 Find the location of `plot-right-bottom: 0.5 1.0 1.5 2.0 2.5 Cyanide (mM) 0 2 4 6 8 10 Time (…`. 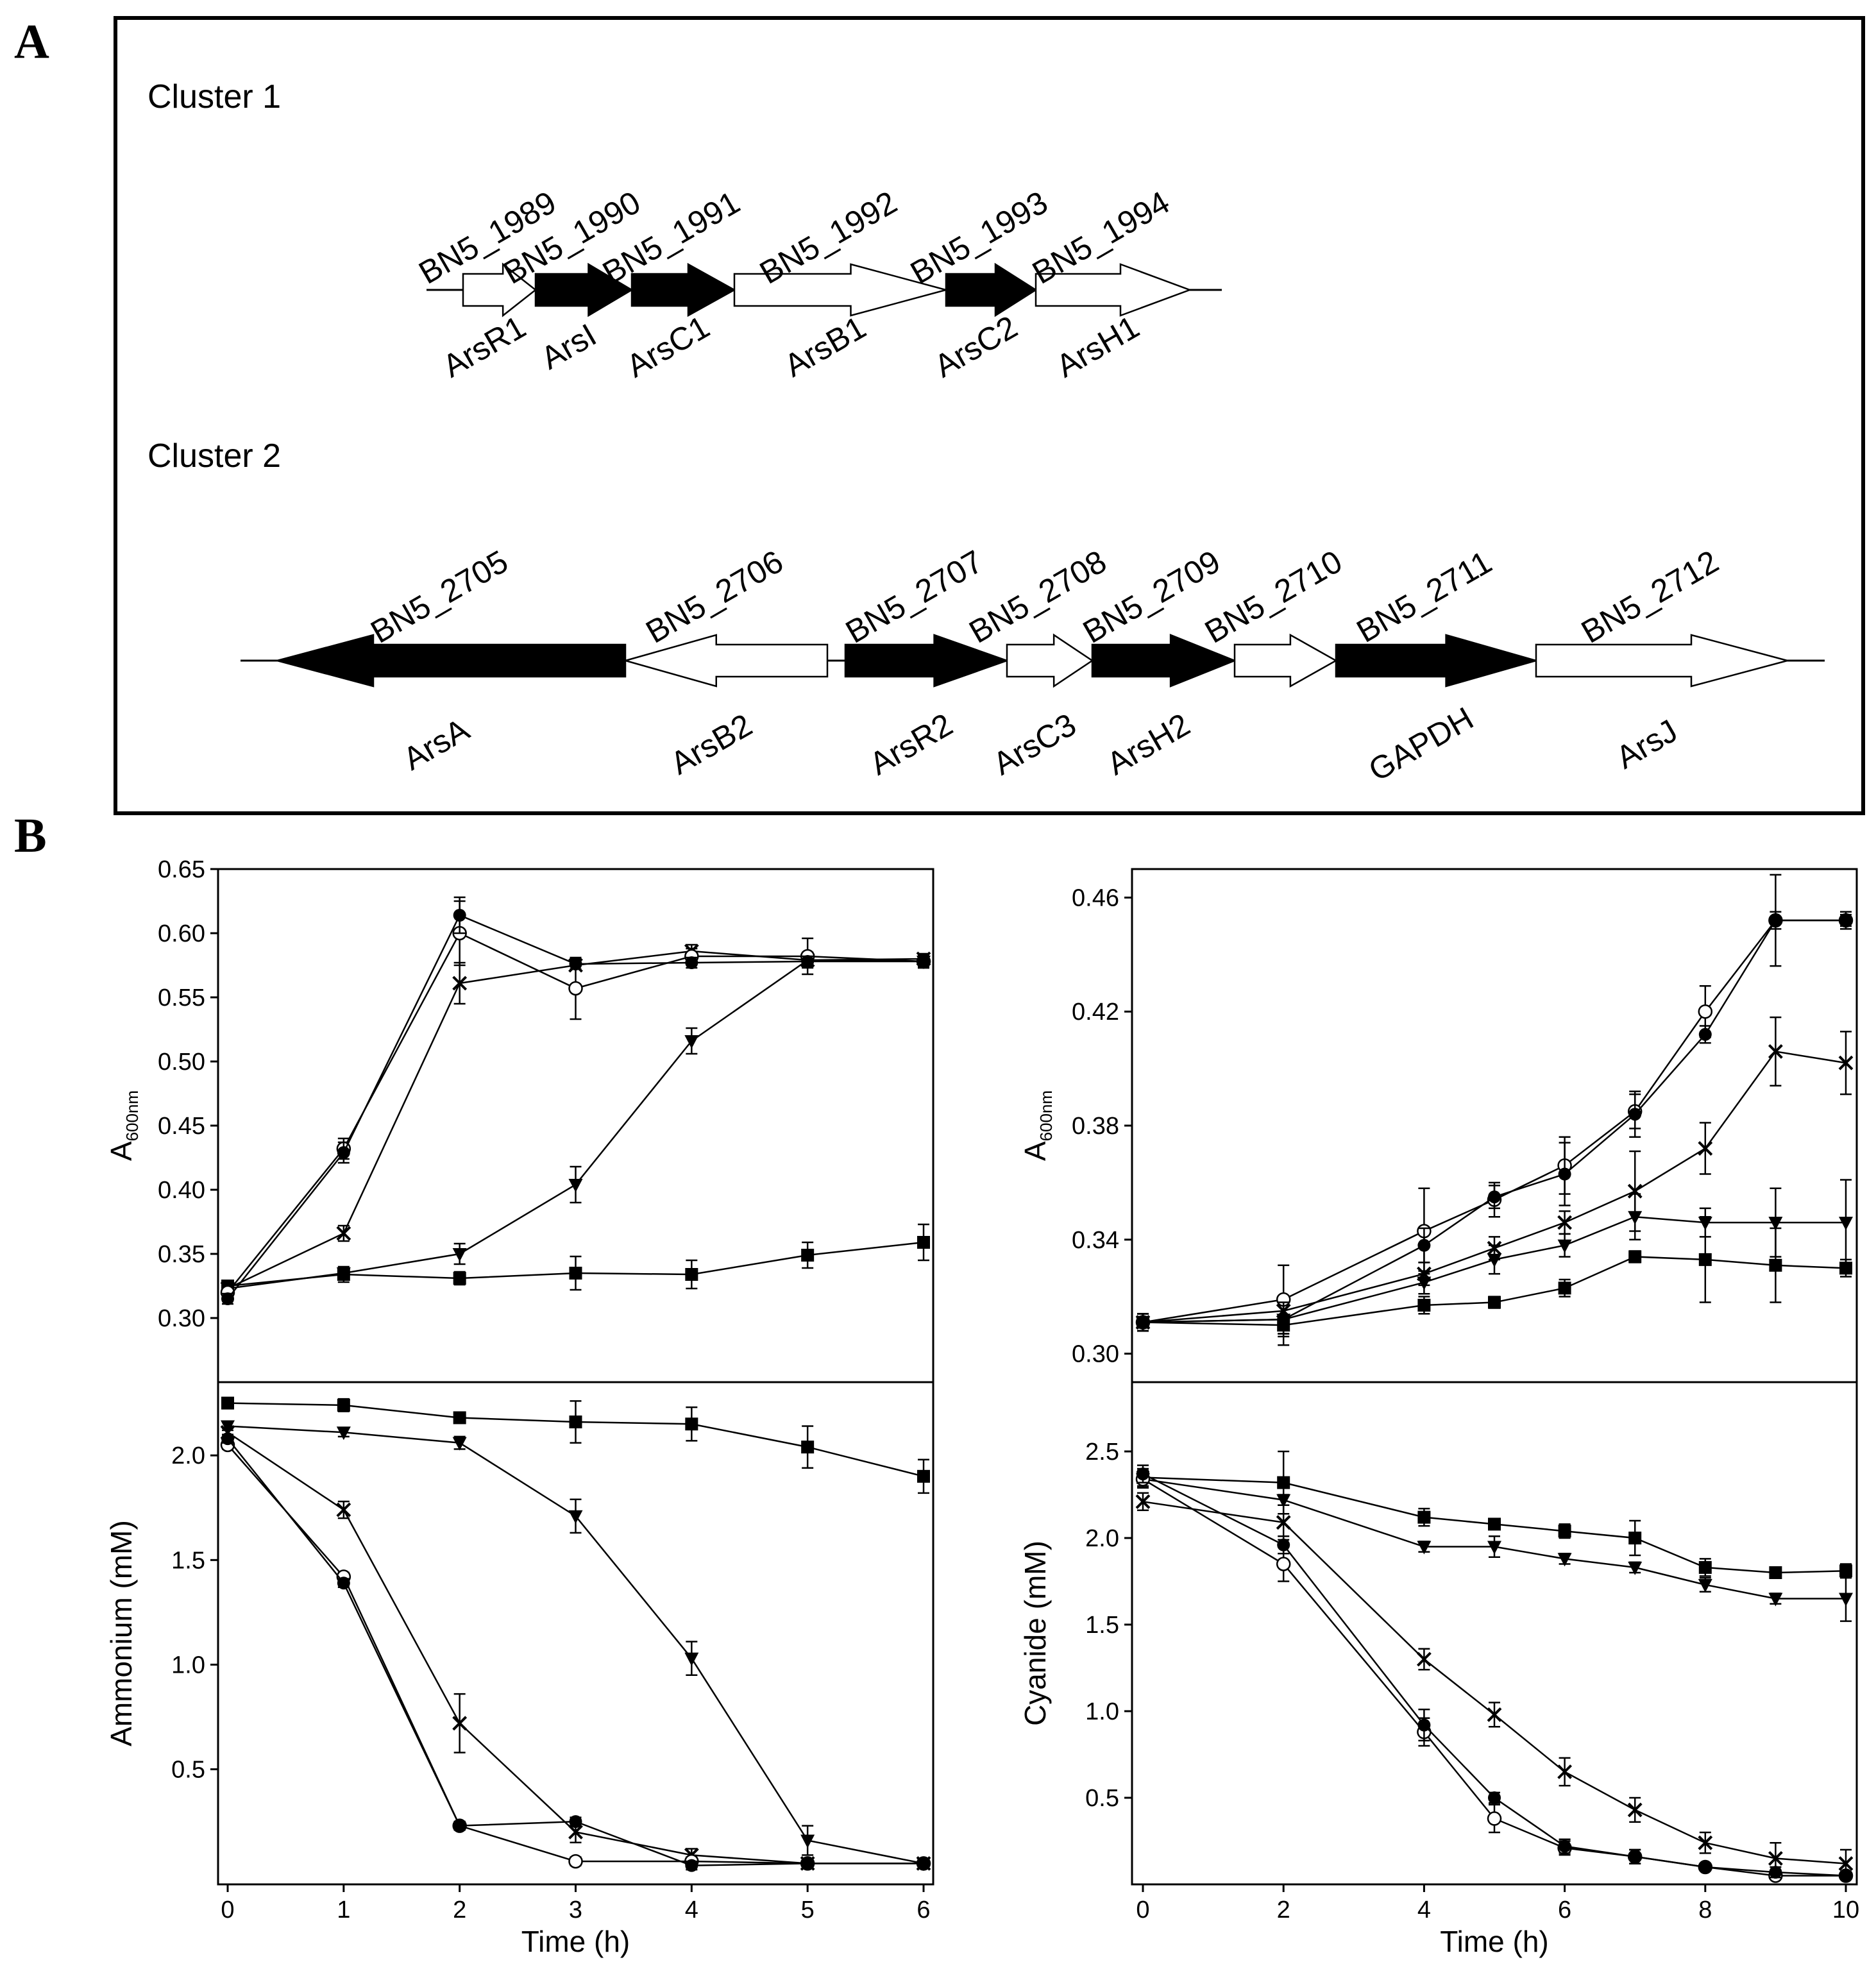

plot-right-bottom: 0.5 1.0 1.5 2.0 2.5 Cyanide (mM) 0 2 4 6 8 10 Time (… is located at coordinates (1438, 1670).